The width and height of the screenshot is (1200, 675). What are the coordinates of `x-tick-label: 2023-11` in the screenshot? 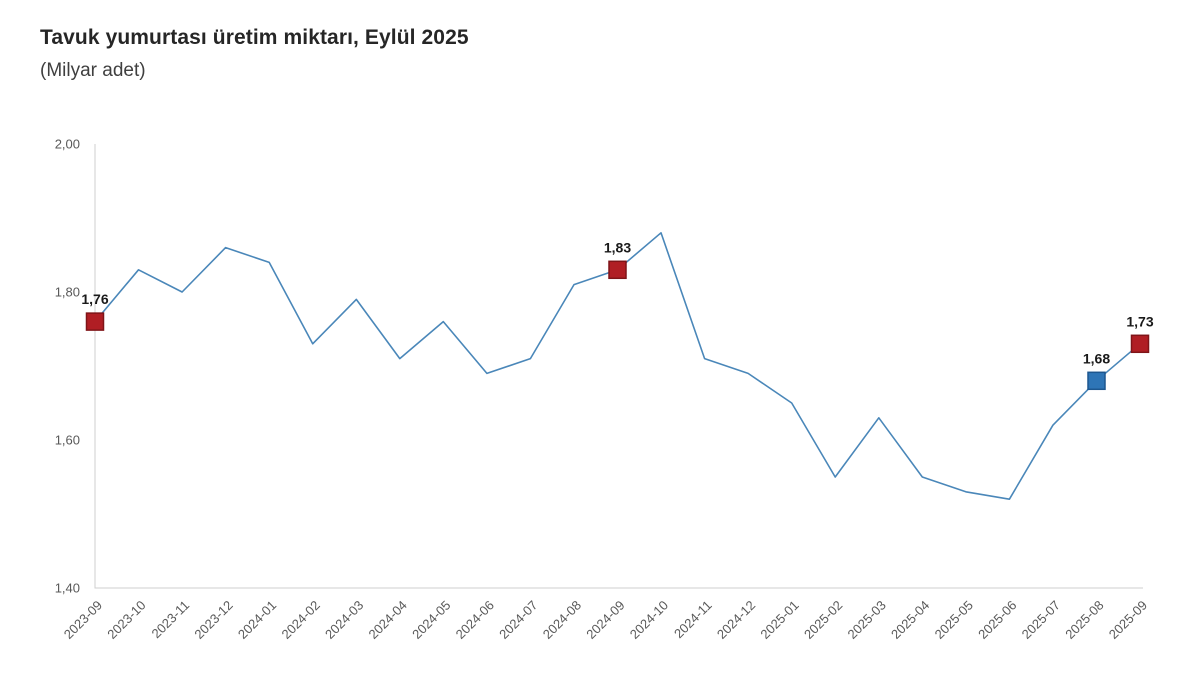 It's located at (171, 620).